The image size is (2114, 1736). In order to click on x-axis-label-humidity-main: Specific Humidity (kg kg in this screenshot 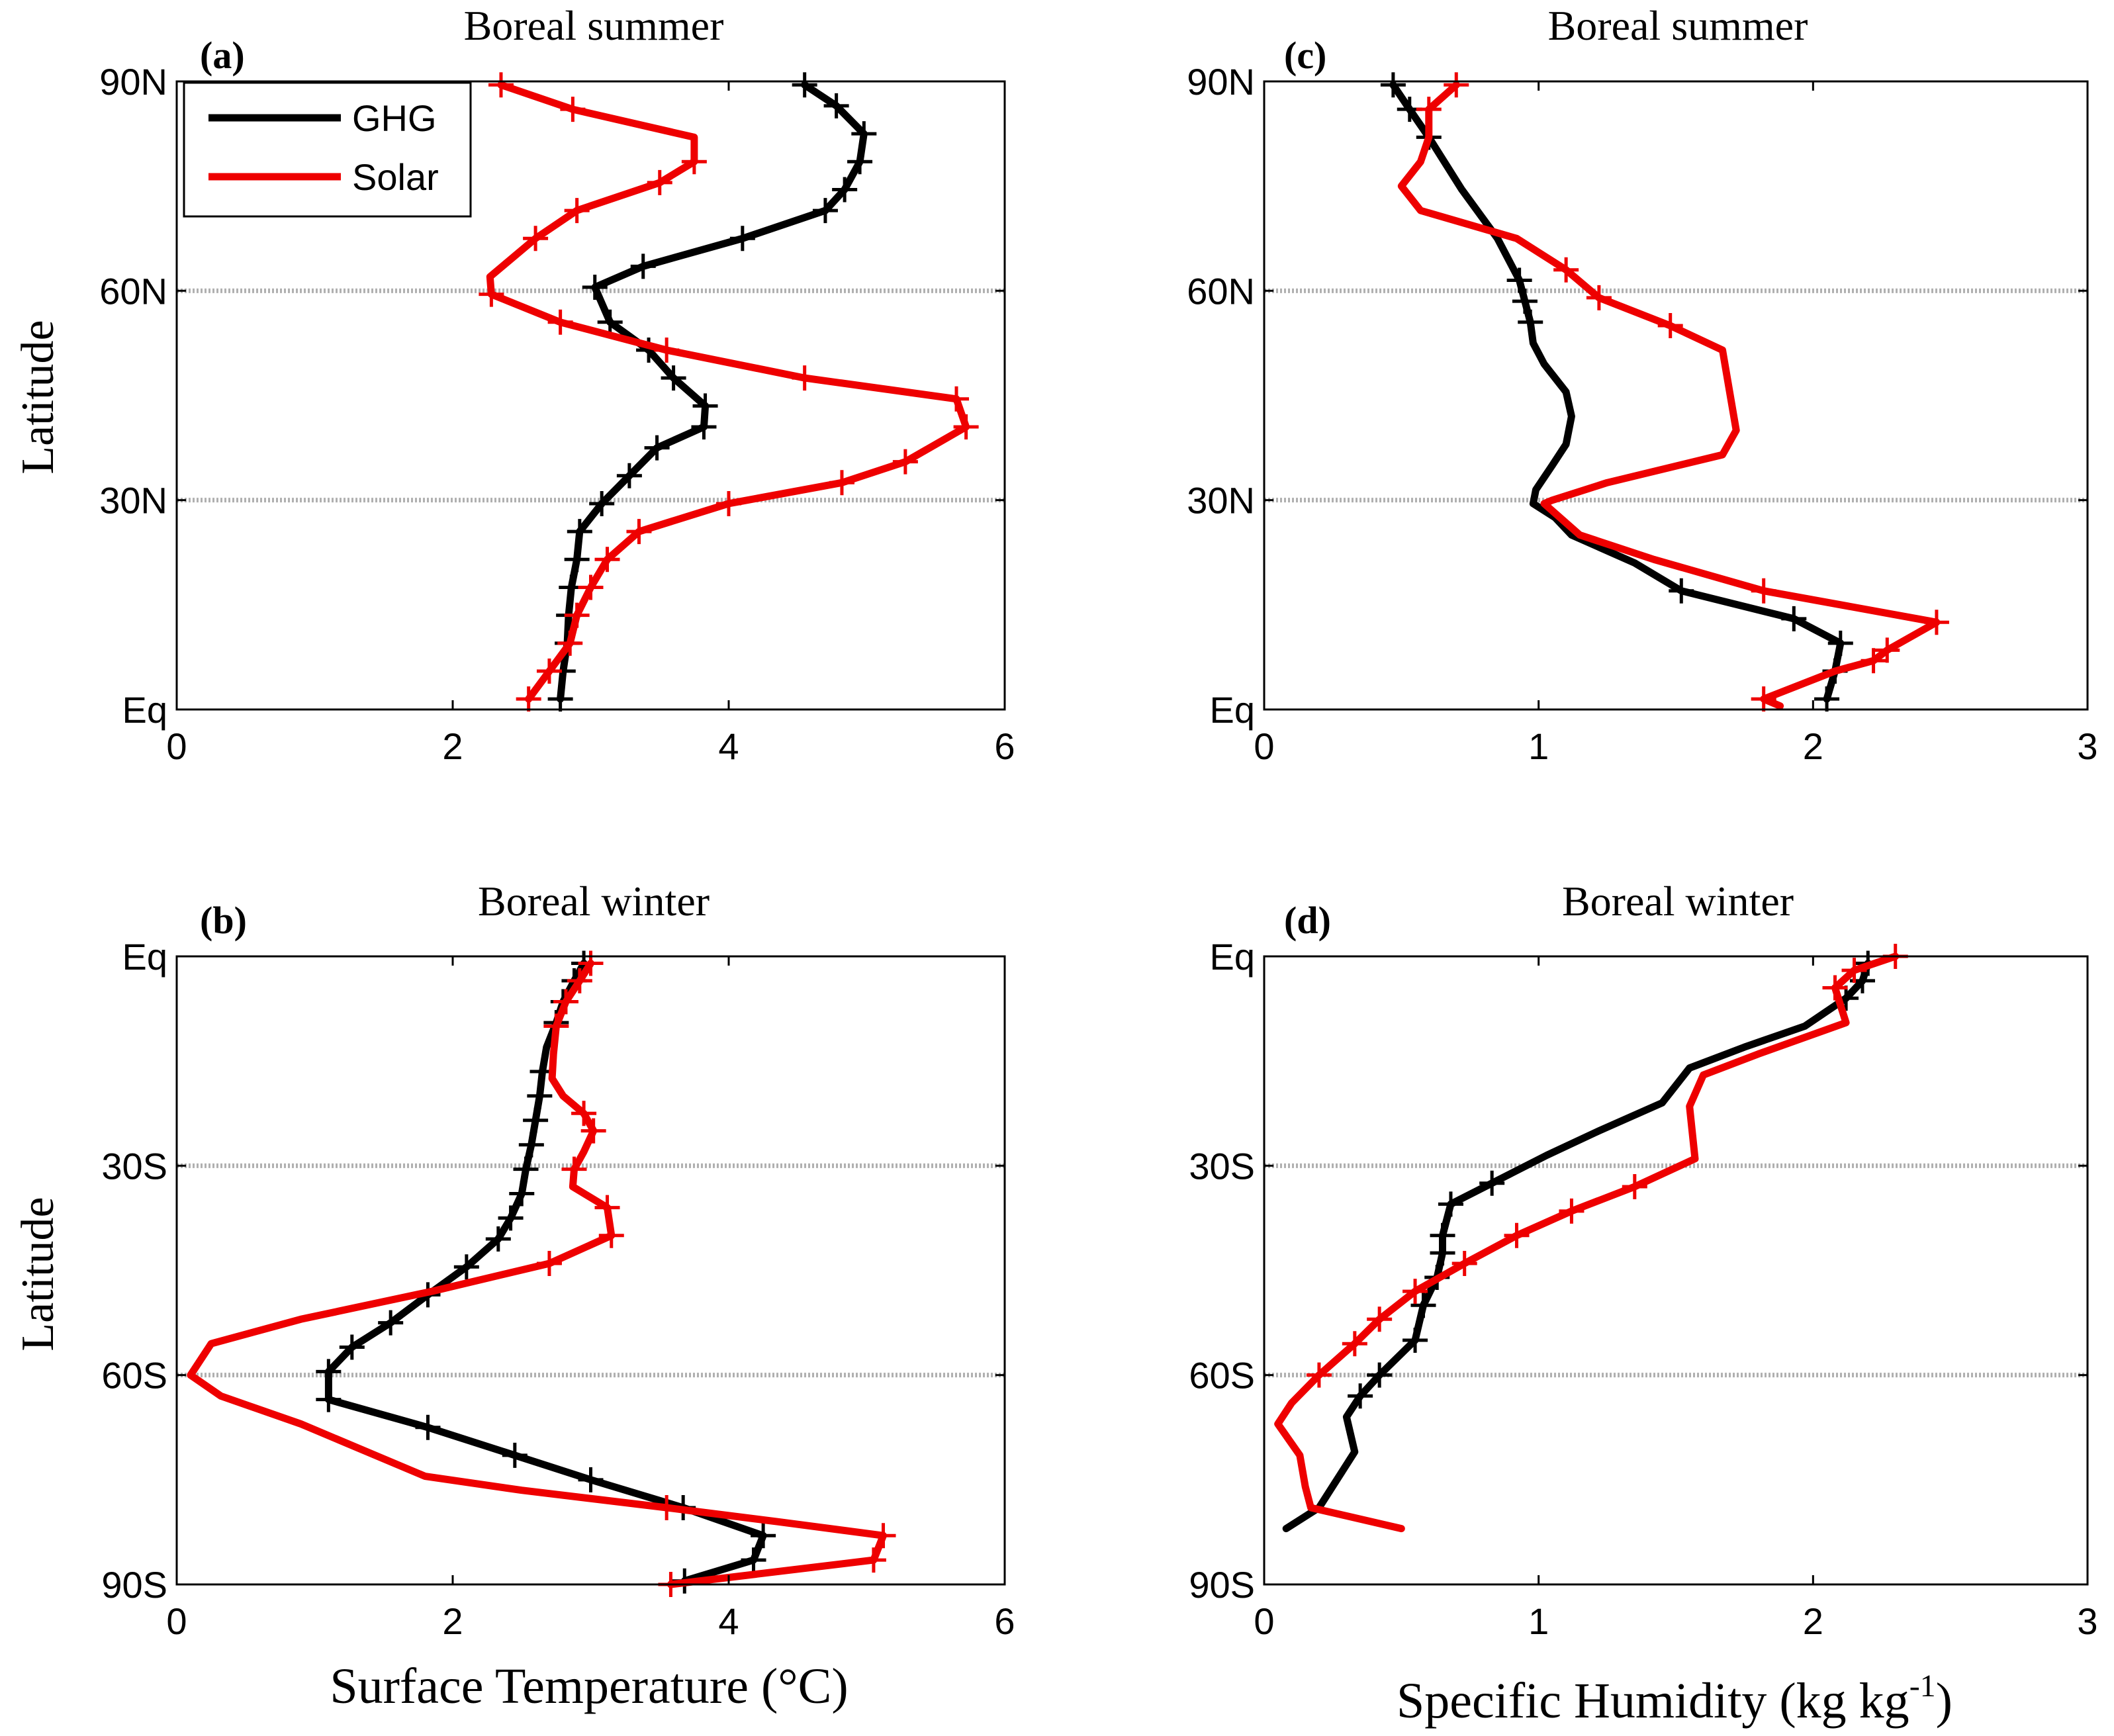, I will do `click(1653, 1701)`.